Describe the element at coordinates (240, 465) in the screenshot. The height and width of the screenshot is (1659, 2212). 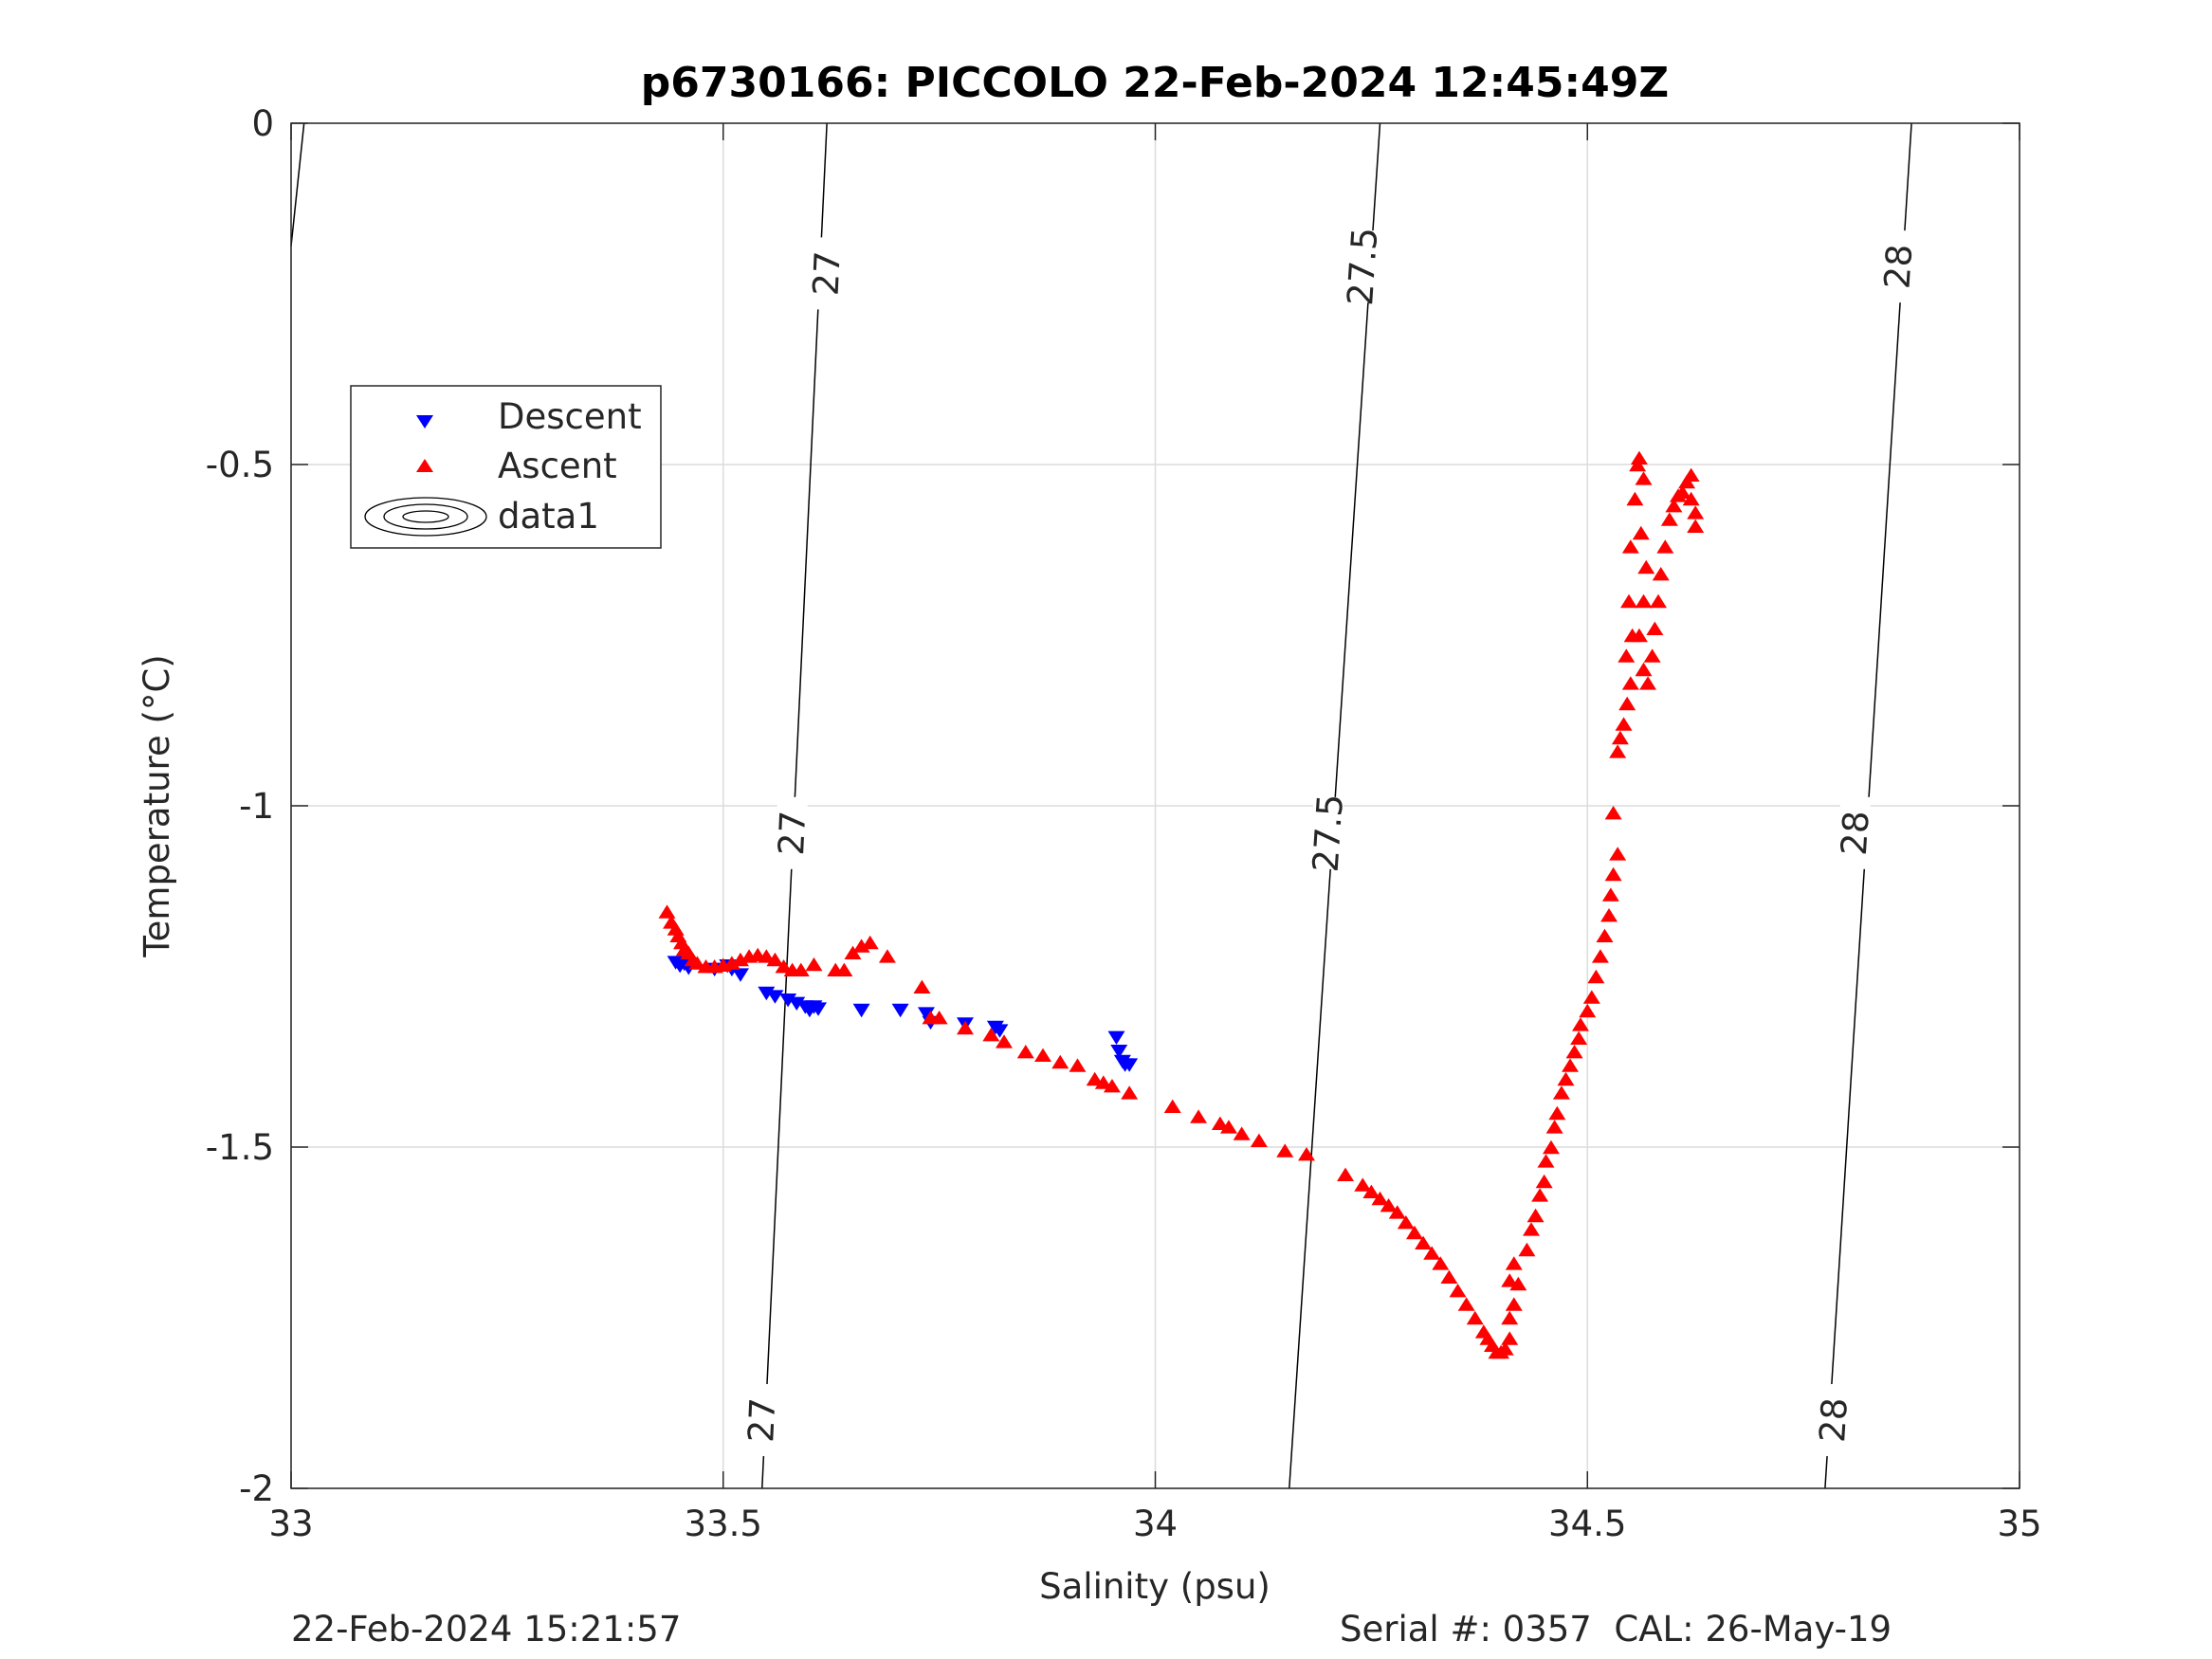
I see `y-tick-label: -0.5` at that location.